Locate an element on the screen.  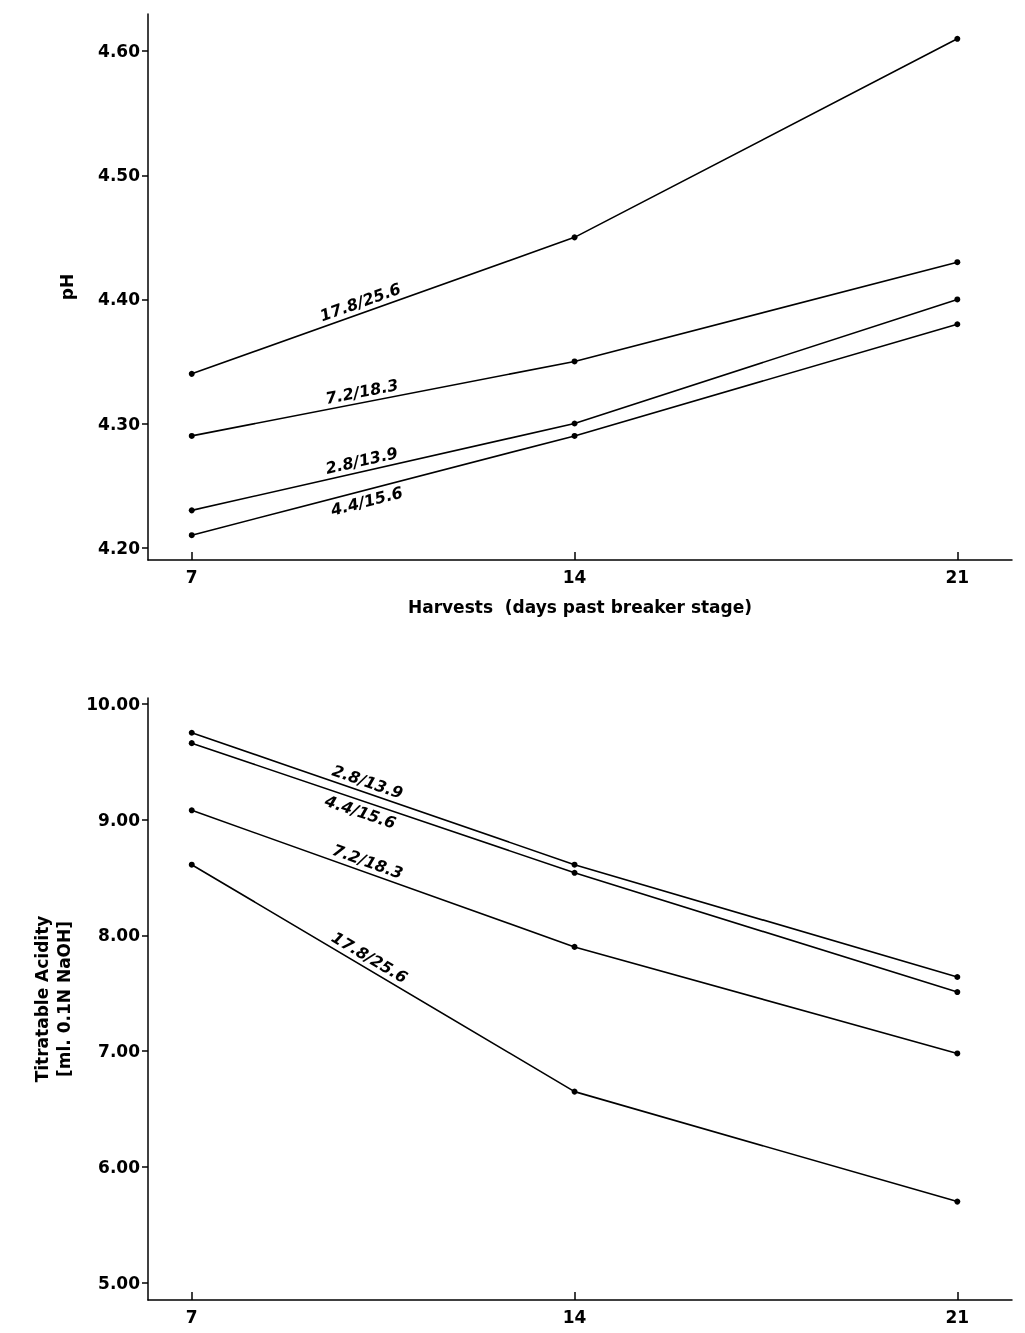
text: 7.2/18.3 is located at coordinates (361, 391).